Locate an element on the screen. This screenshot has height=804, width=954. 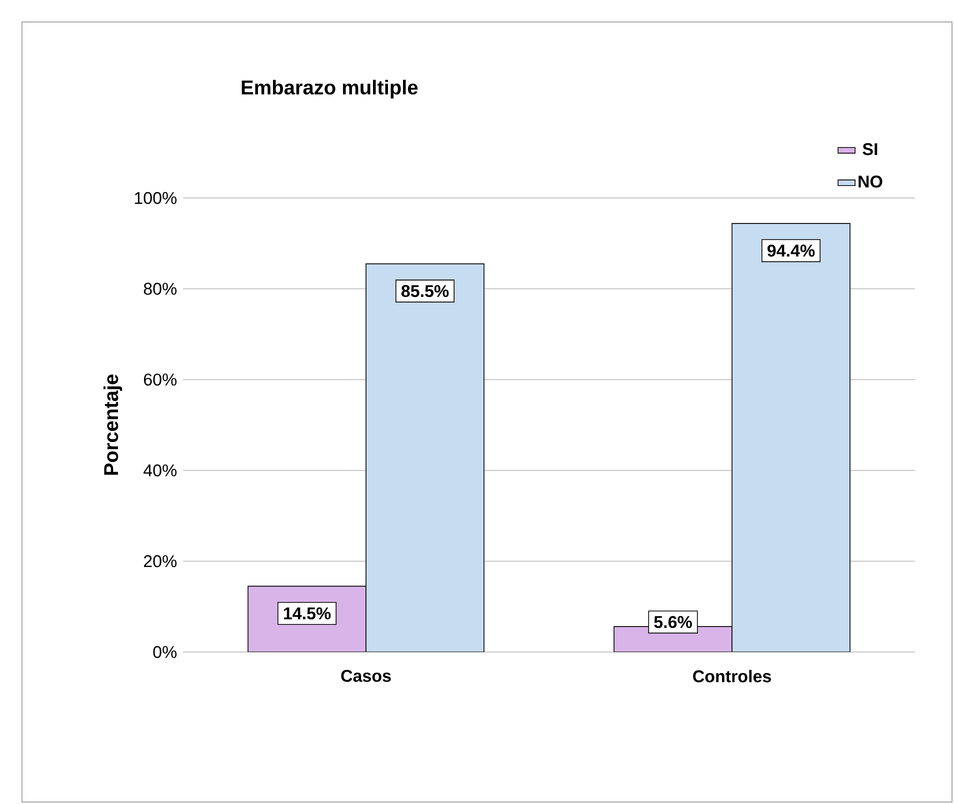
x-tick-label: Controles is located at coordinates (732, 676).